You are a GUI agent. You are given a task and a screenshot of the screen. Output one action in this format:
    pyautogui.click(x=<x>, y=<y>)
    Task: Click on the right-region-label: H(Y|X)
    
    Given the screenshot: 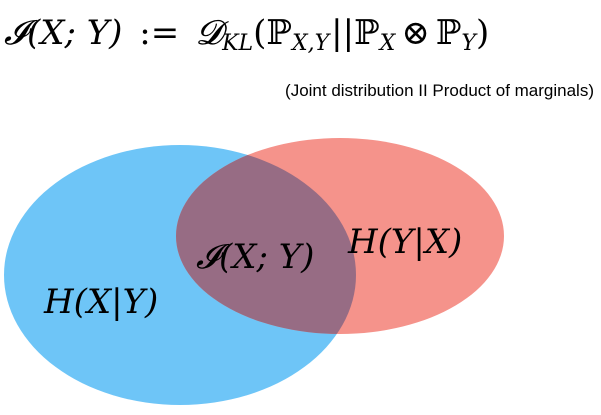 What is the action you would take?
    pyautogui.click(x=404, y=242)
    